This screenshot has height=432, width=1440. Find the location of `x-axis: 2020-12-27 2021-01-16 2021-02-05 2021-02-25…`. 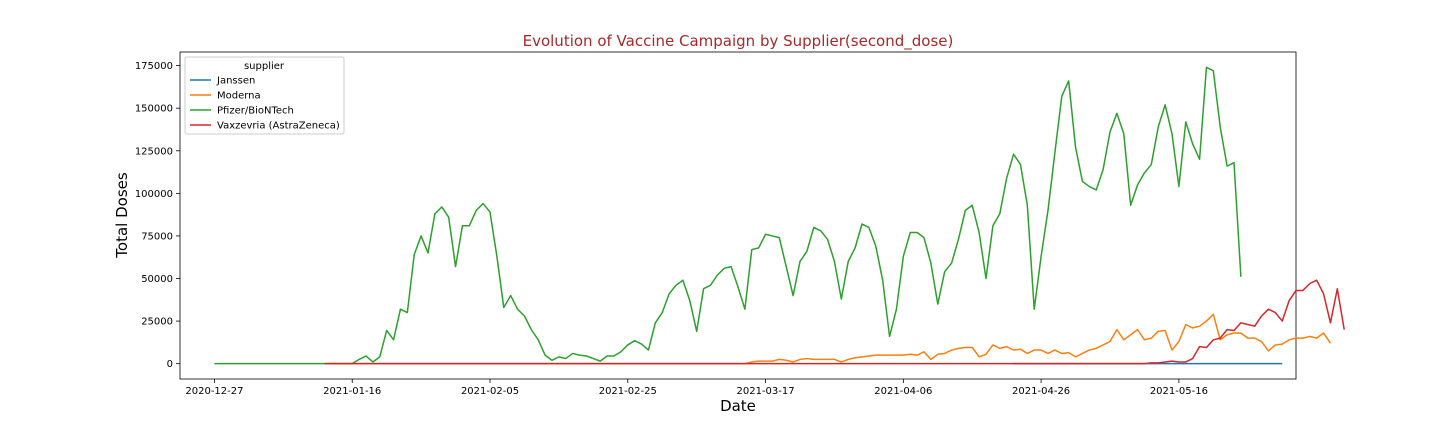

x-axis: 2020-12-27 2021-01-16 2021-02-05 2021-02-25… is located at coordinates (696, 388).